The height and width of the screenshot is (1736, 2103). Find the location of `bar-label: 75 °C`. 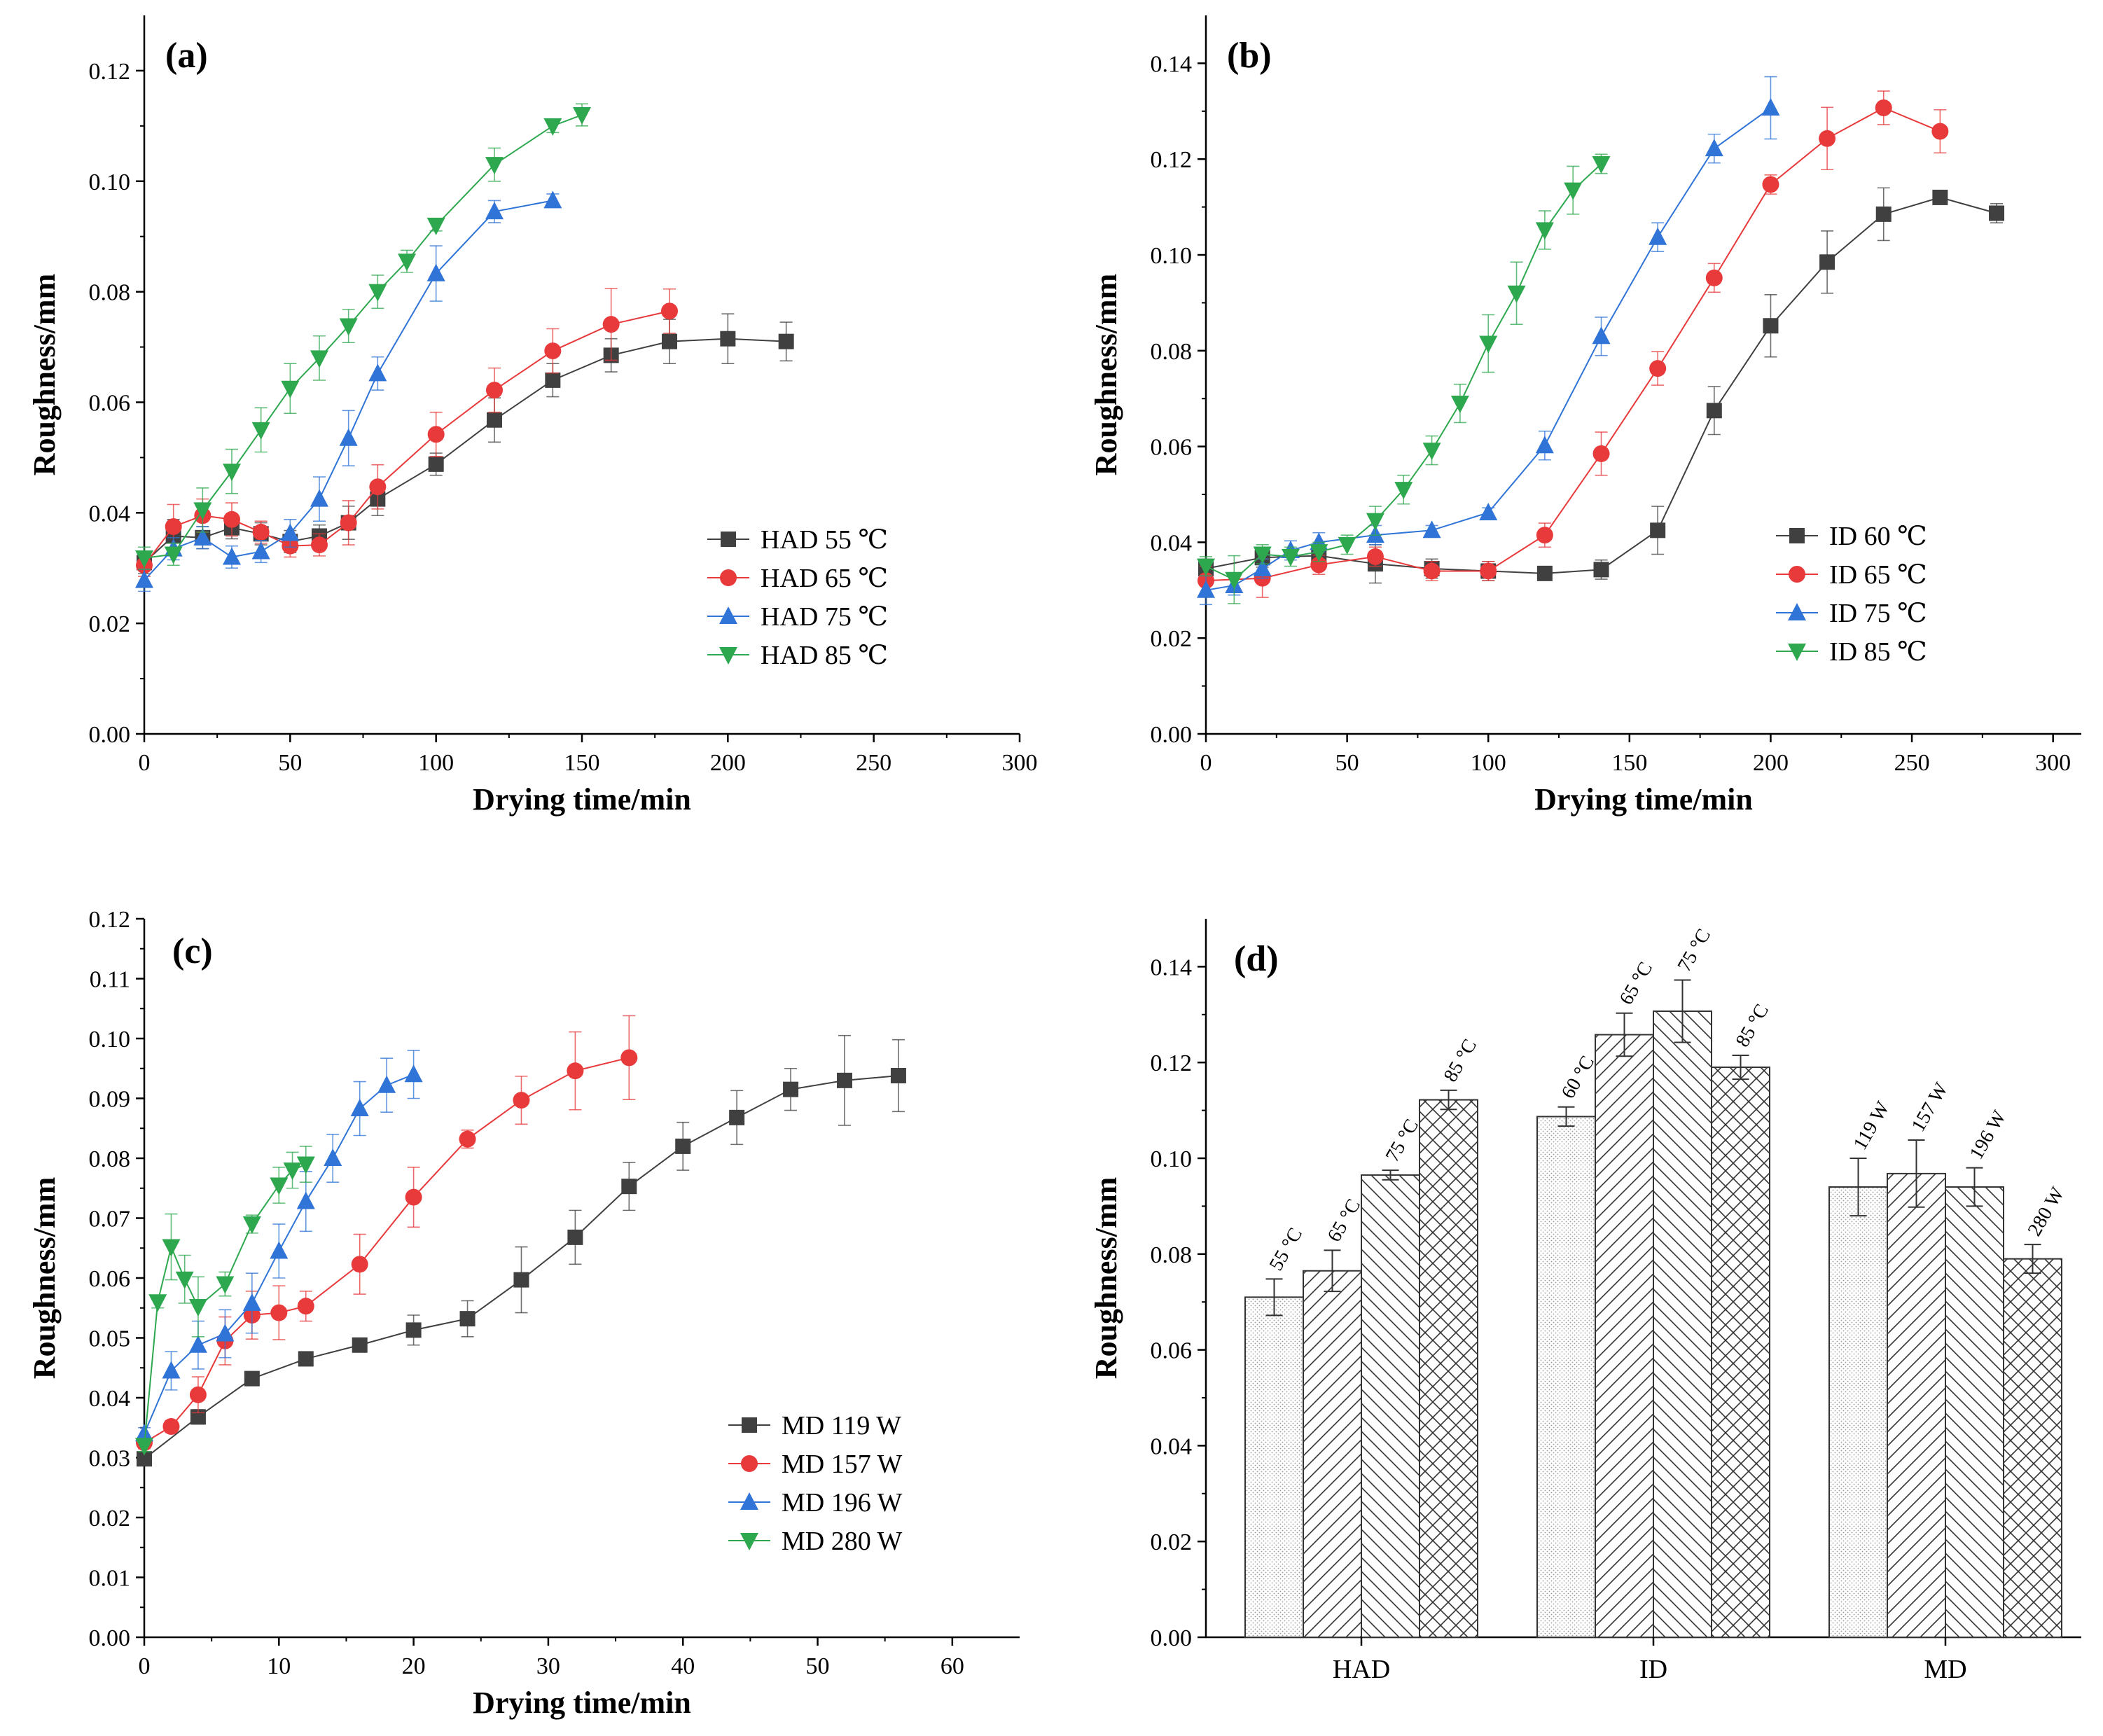

bar-label: 75 °C is located at coordinates (1402, 1141).